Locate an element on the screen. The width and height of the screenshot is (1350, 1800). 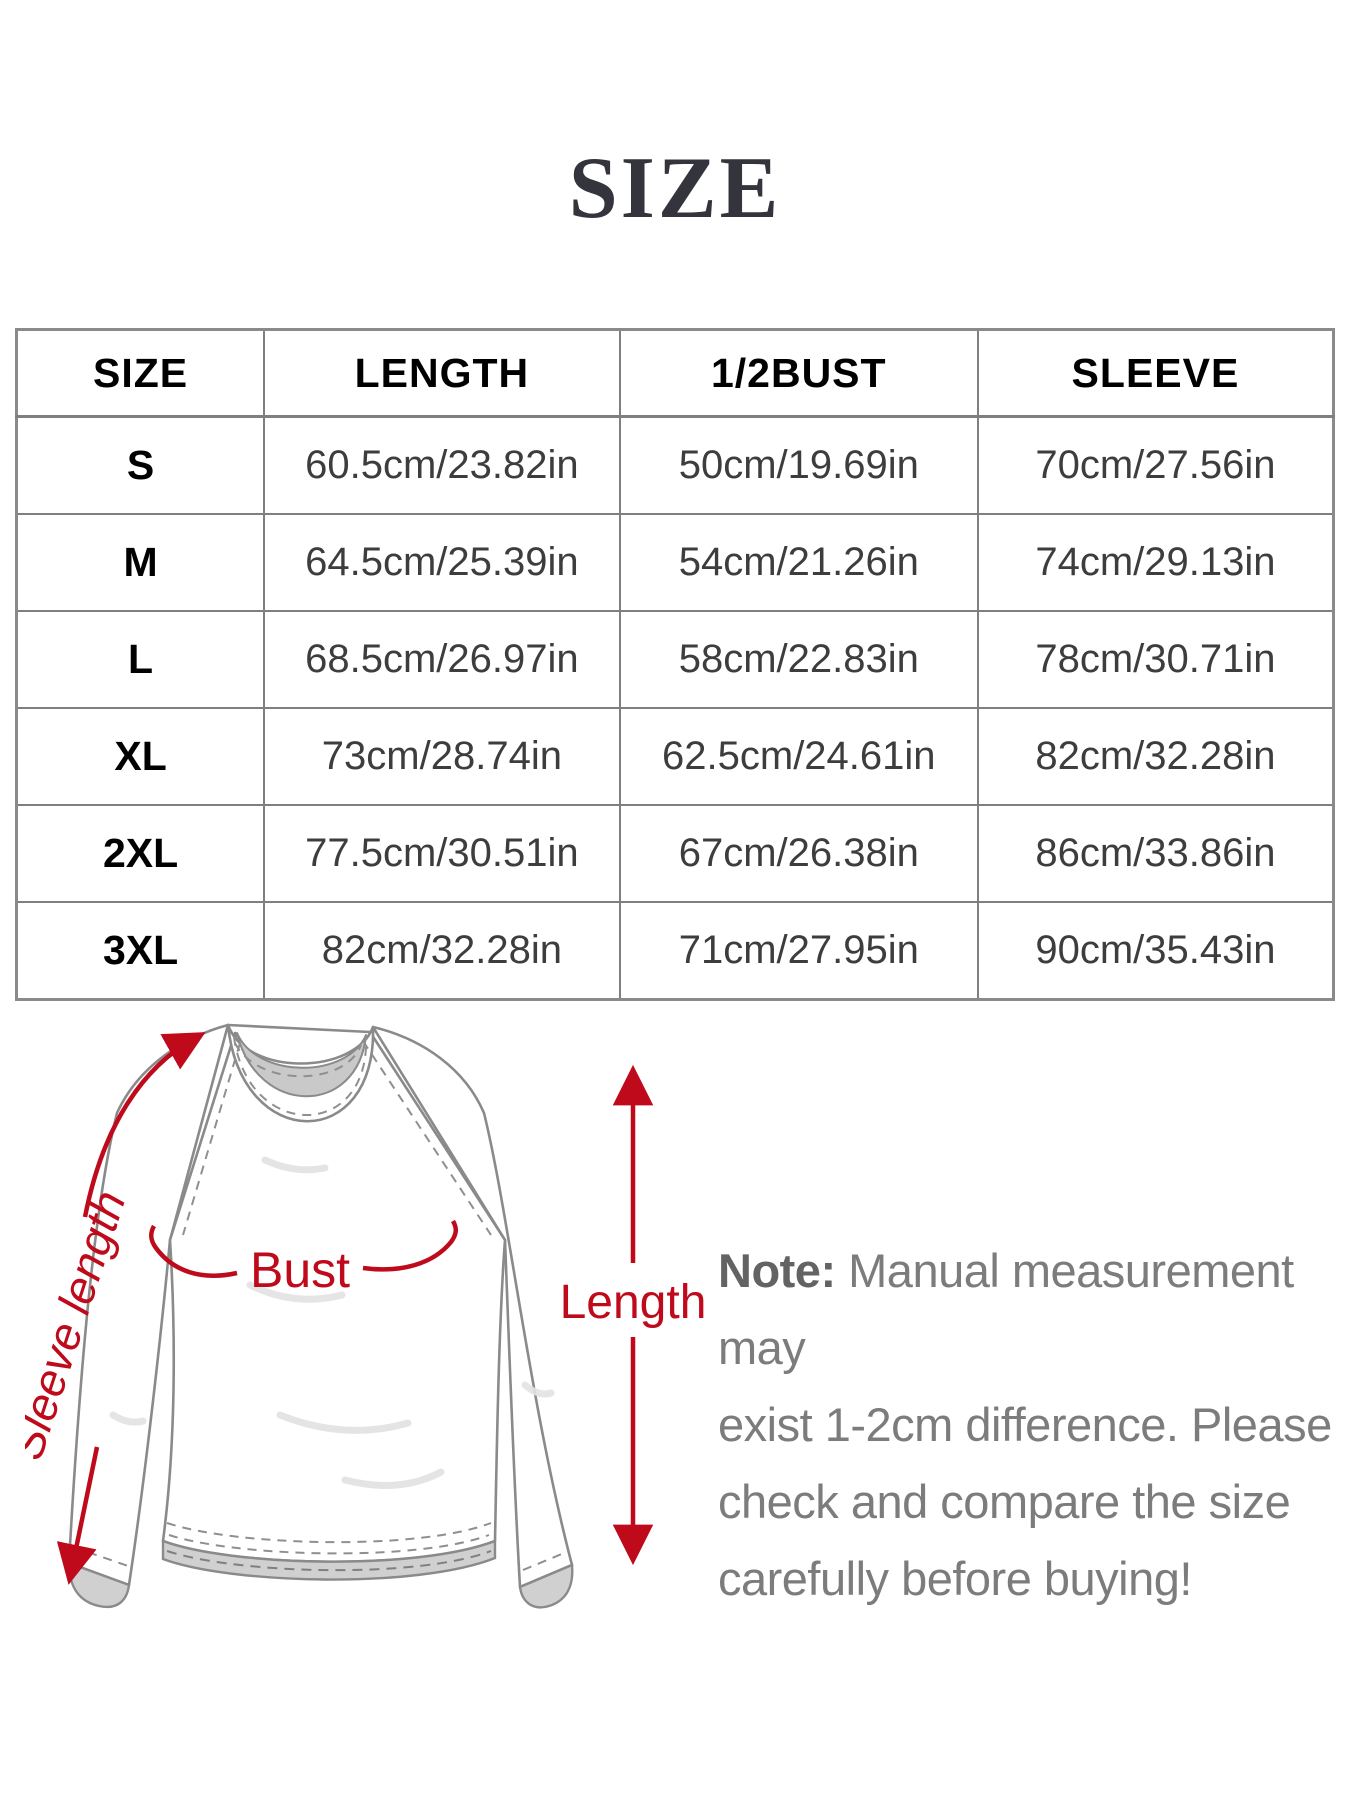
sleeve-cell: 86cm/33.86in is located at coordinates (1155, 853).